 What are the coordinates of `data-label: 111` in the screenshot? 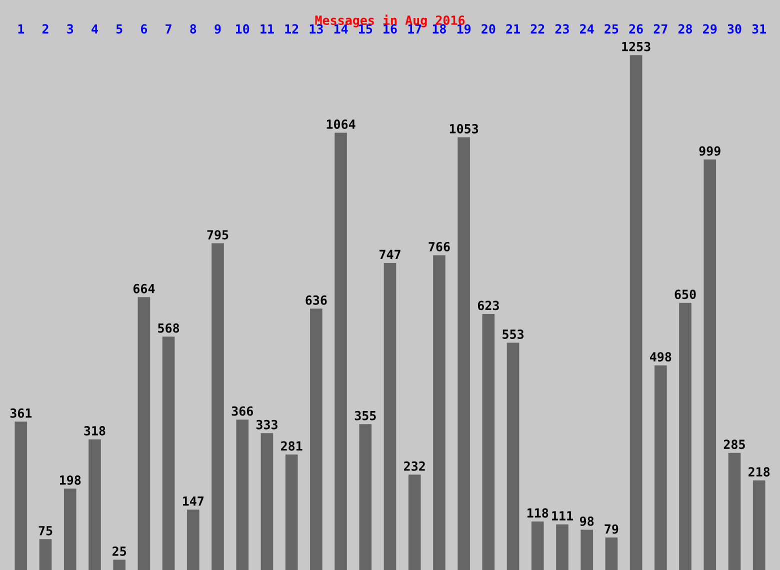 It's located at (562, 515).